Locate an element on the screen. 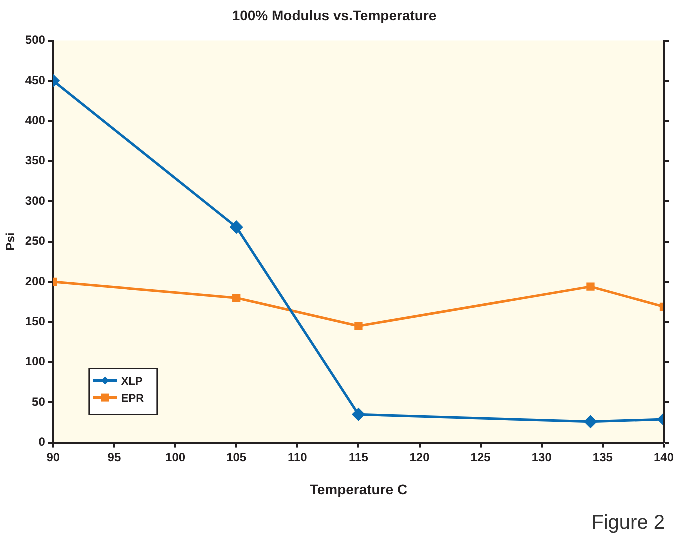  x-tick-label: 130 is located at coordinates (542, 457).